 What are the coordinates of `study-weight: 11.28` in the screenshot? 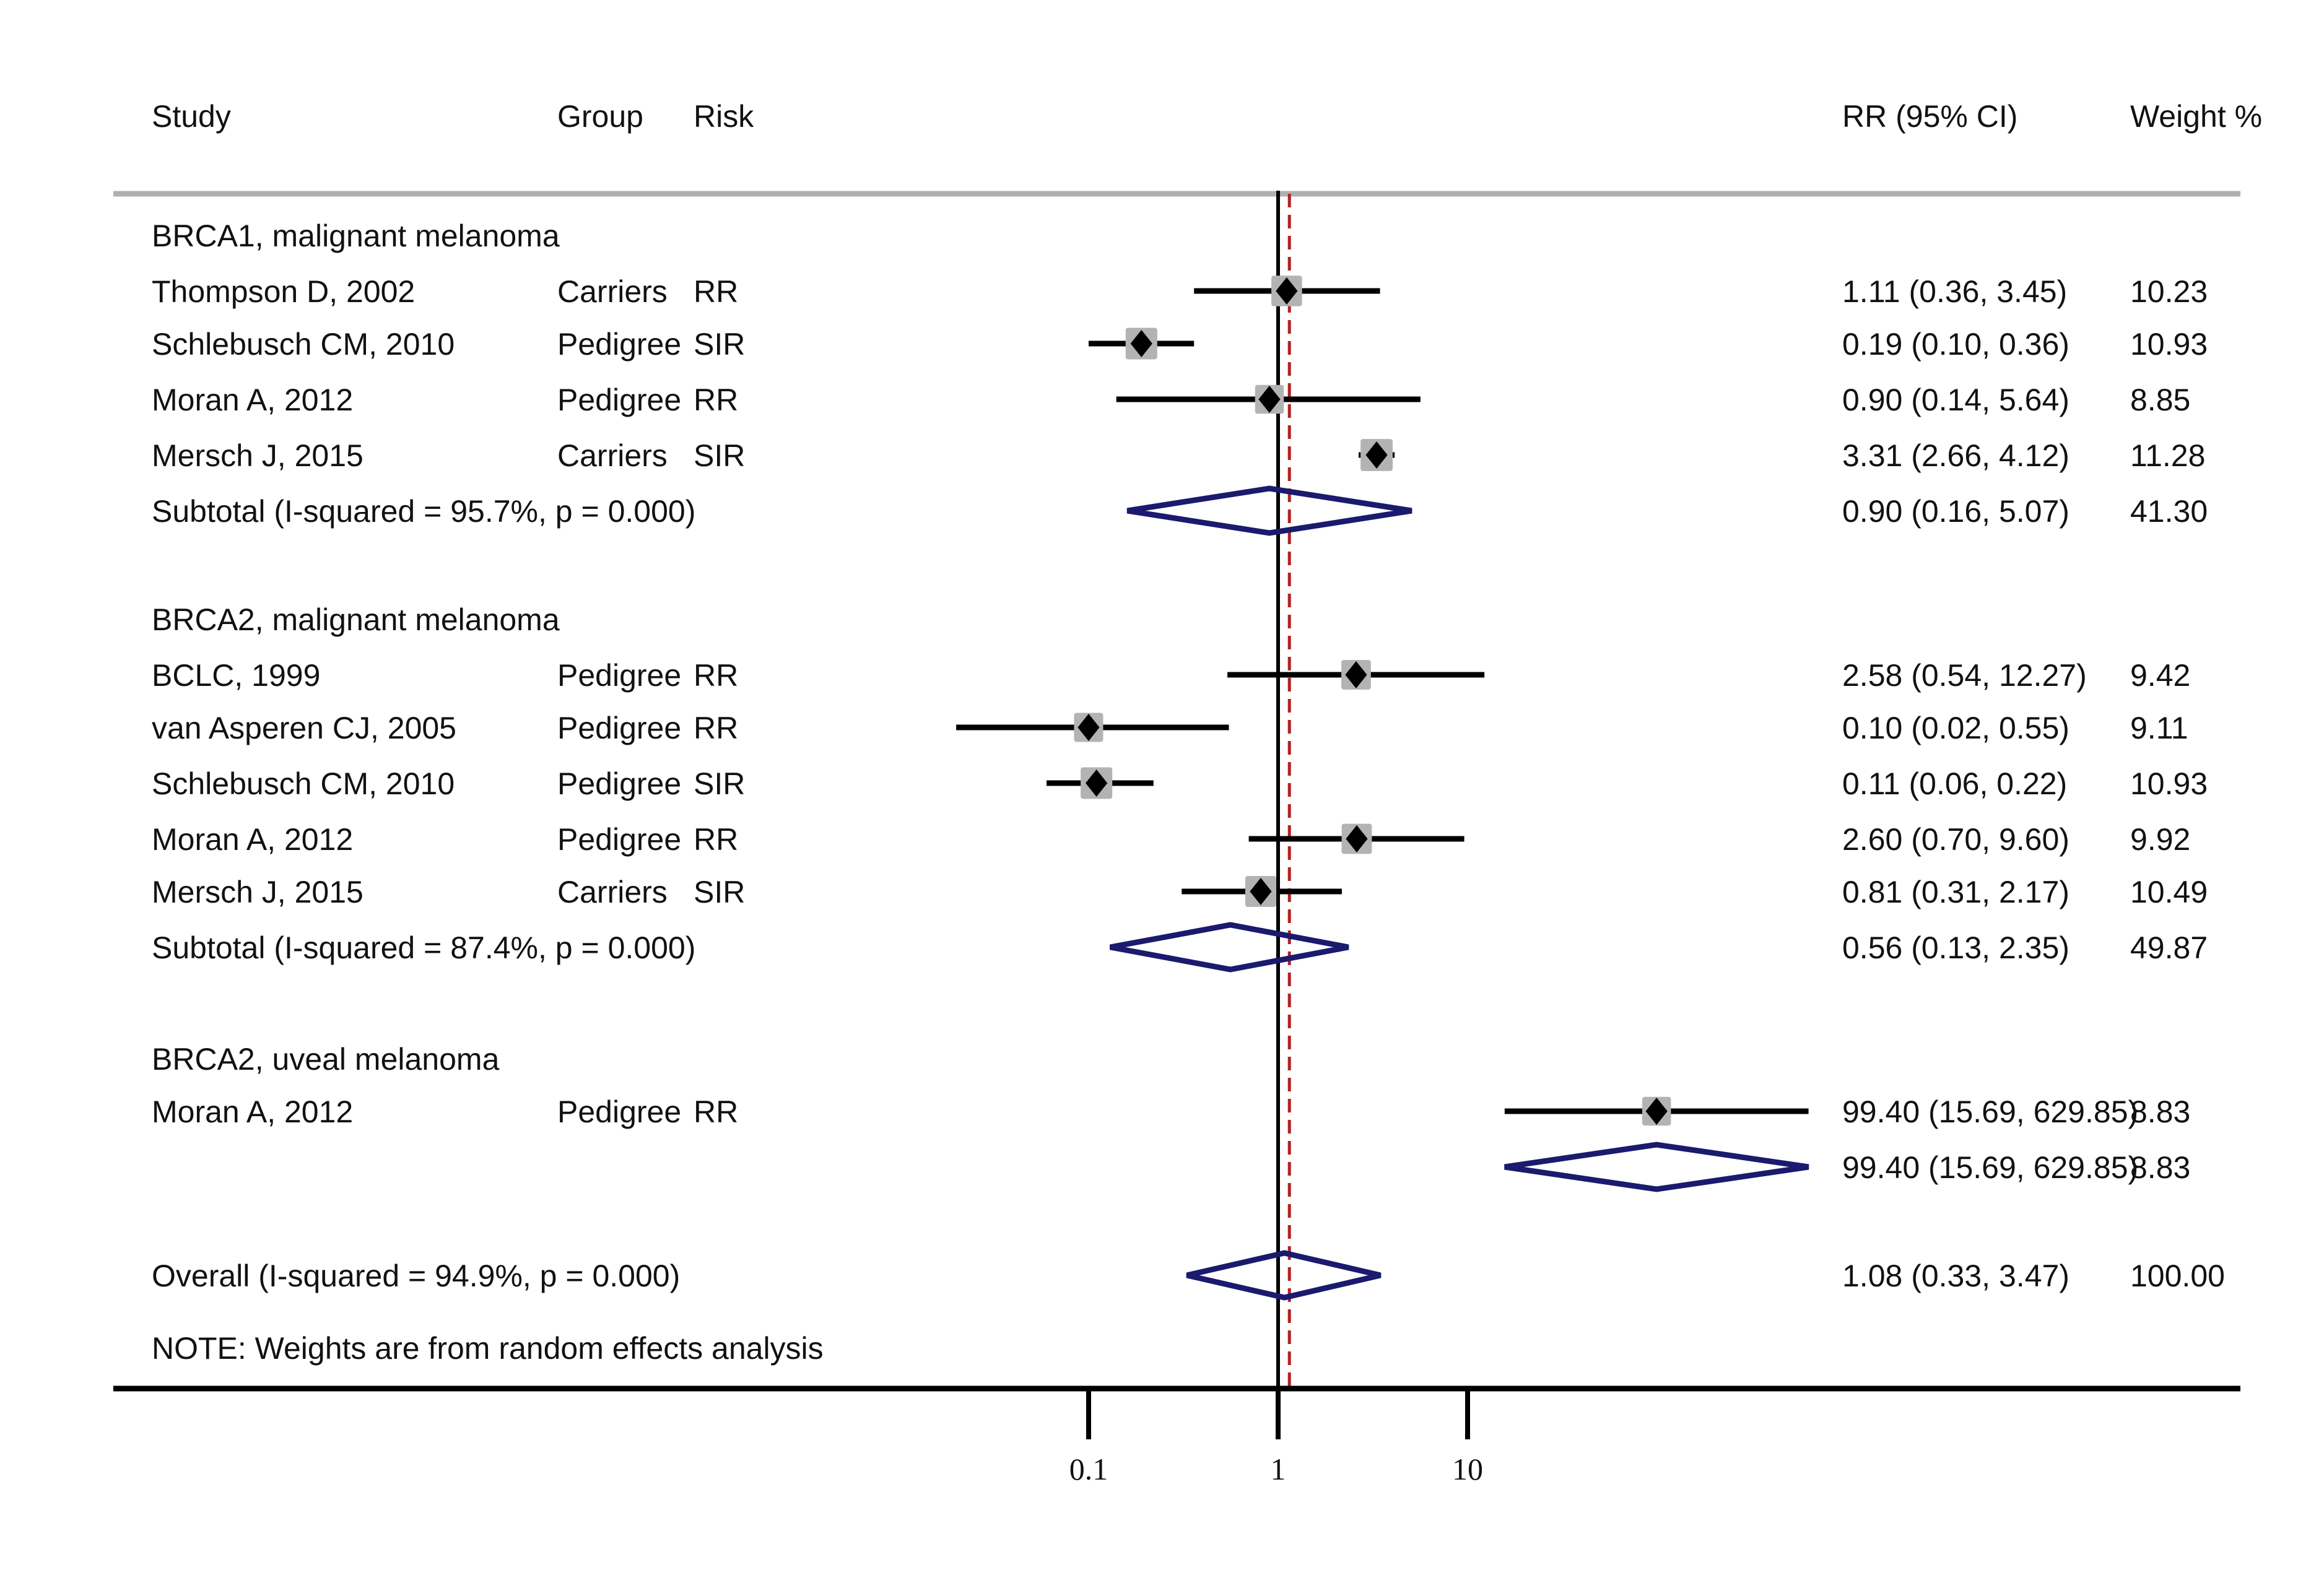 It's located at (2167, 455).